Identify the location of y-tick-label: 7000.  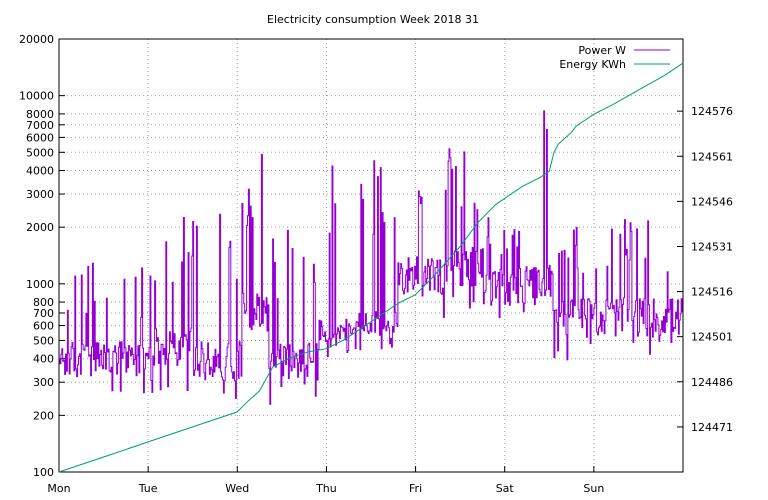
(40, 125).